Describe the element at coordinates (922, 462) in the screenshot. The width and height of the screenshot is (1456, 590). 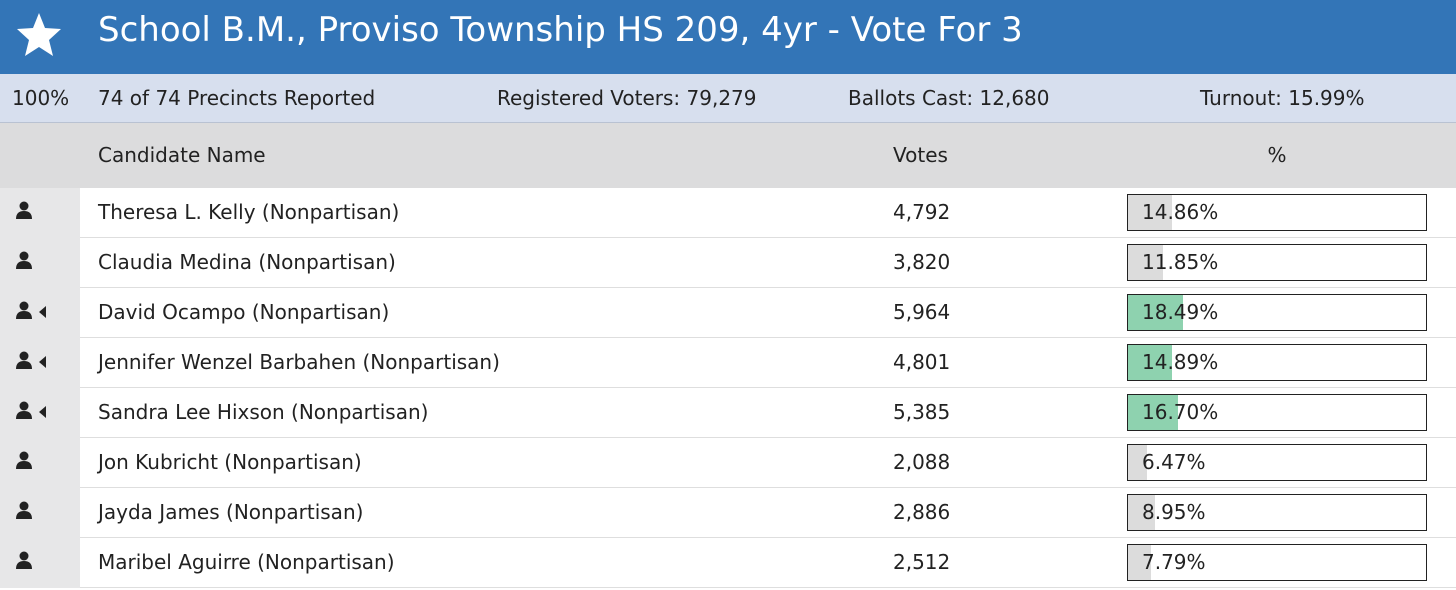
I see `votes: 2,088` at that location.